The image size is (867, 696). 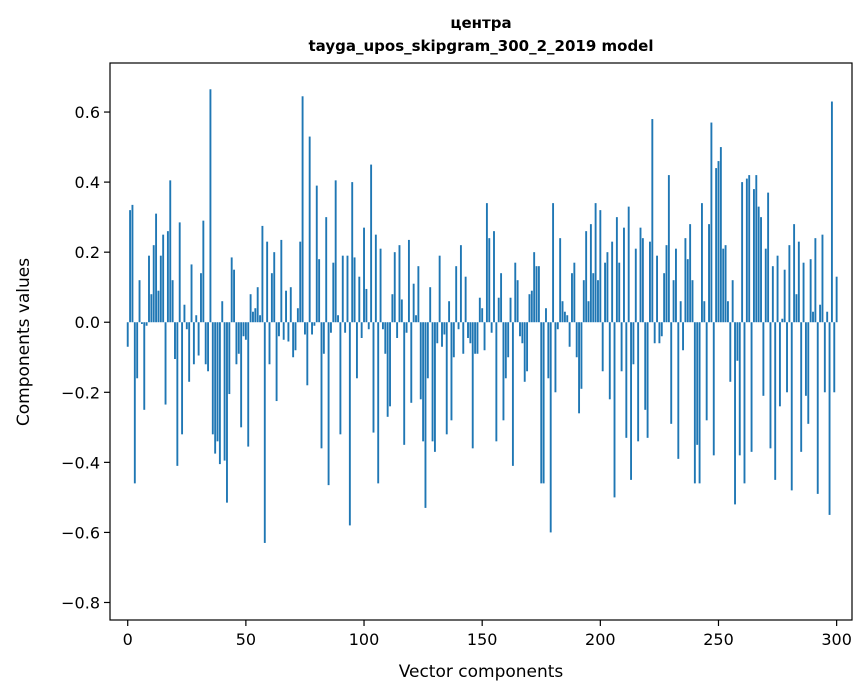 What do you see at coordinates (487, 634) in the screenshot?
I see `x-axis: 0 50 100 150 200 250 300` at bounding box center [487, 634].